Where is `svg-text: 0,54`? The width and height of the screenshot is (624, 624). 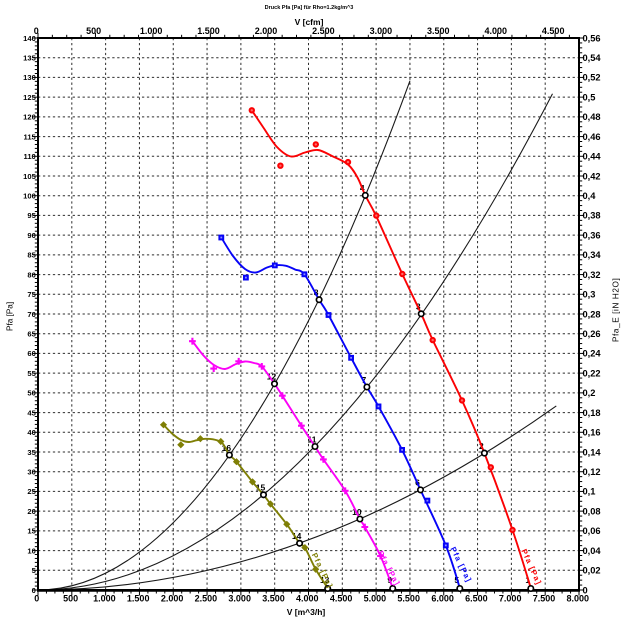
svg-text: 0,54 is located at coordinates (592, 58).